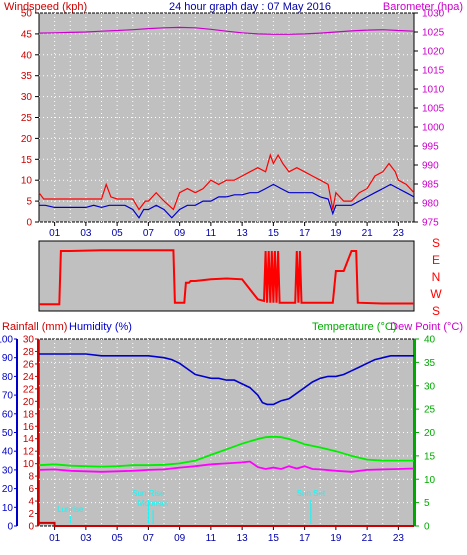 The width and height of the screenshot is (467, 555). What do you see at coordinates (433, 33) in the screenshot?
I see `baro-tick-label: 1025` at bounding box center [433, 33].